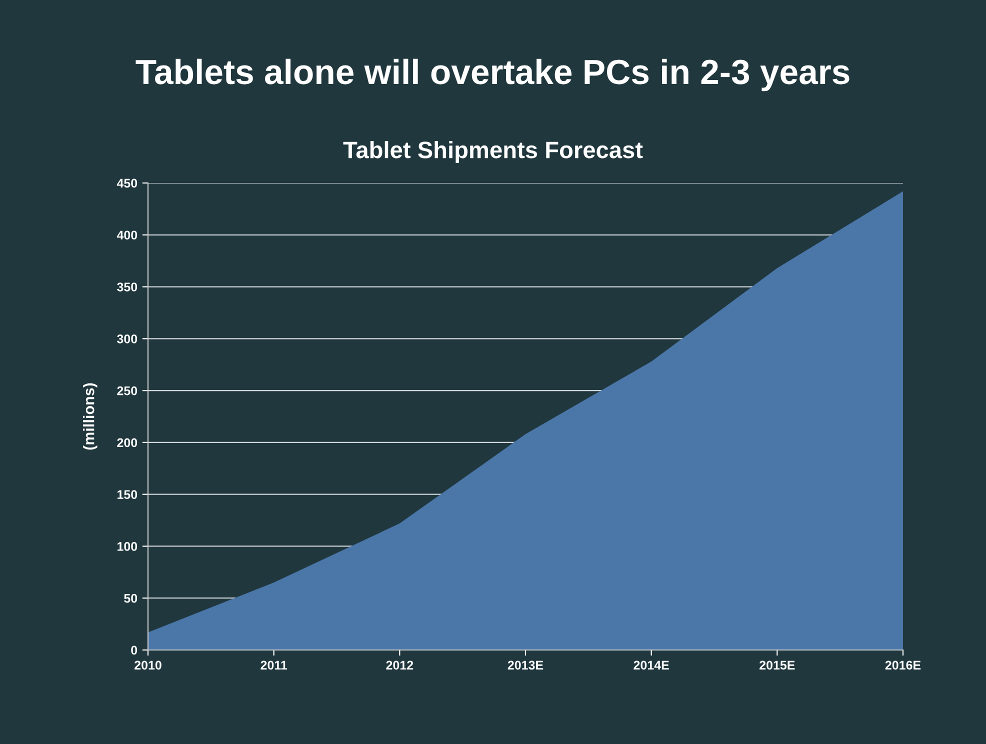 Image resolution: width=986 pixels, height=744 pixels. I want to click on x-tick-label: 2014E, so click(651, 665).